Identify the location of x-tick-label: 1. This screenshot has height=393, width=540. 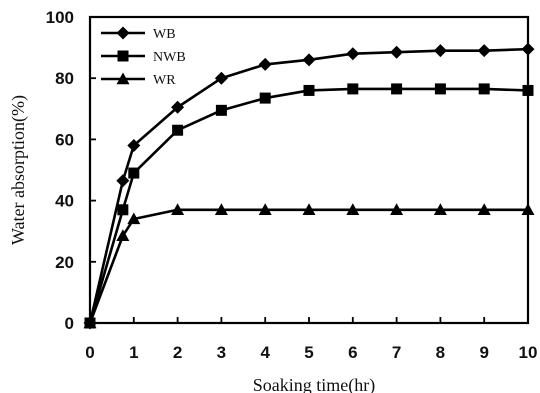
(133, 352).